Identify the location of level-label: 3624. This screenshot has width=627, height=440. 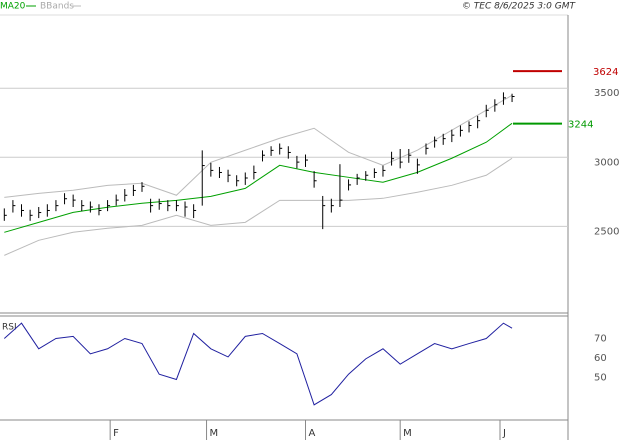
(605, 72).